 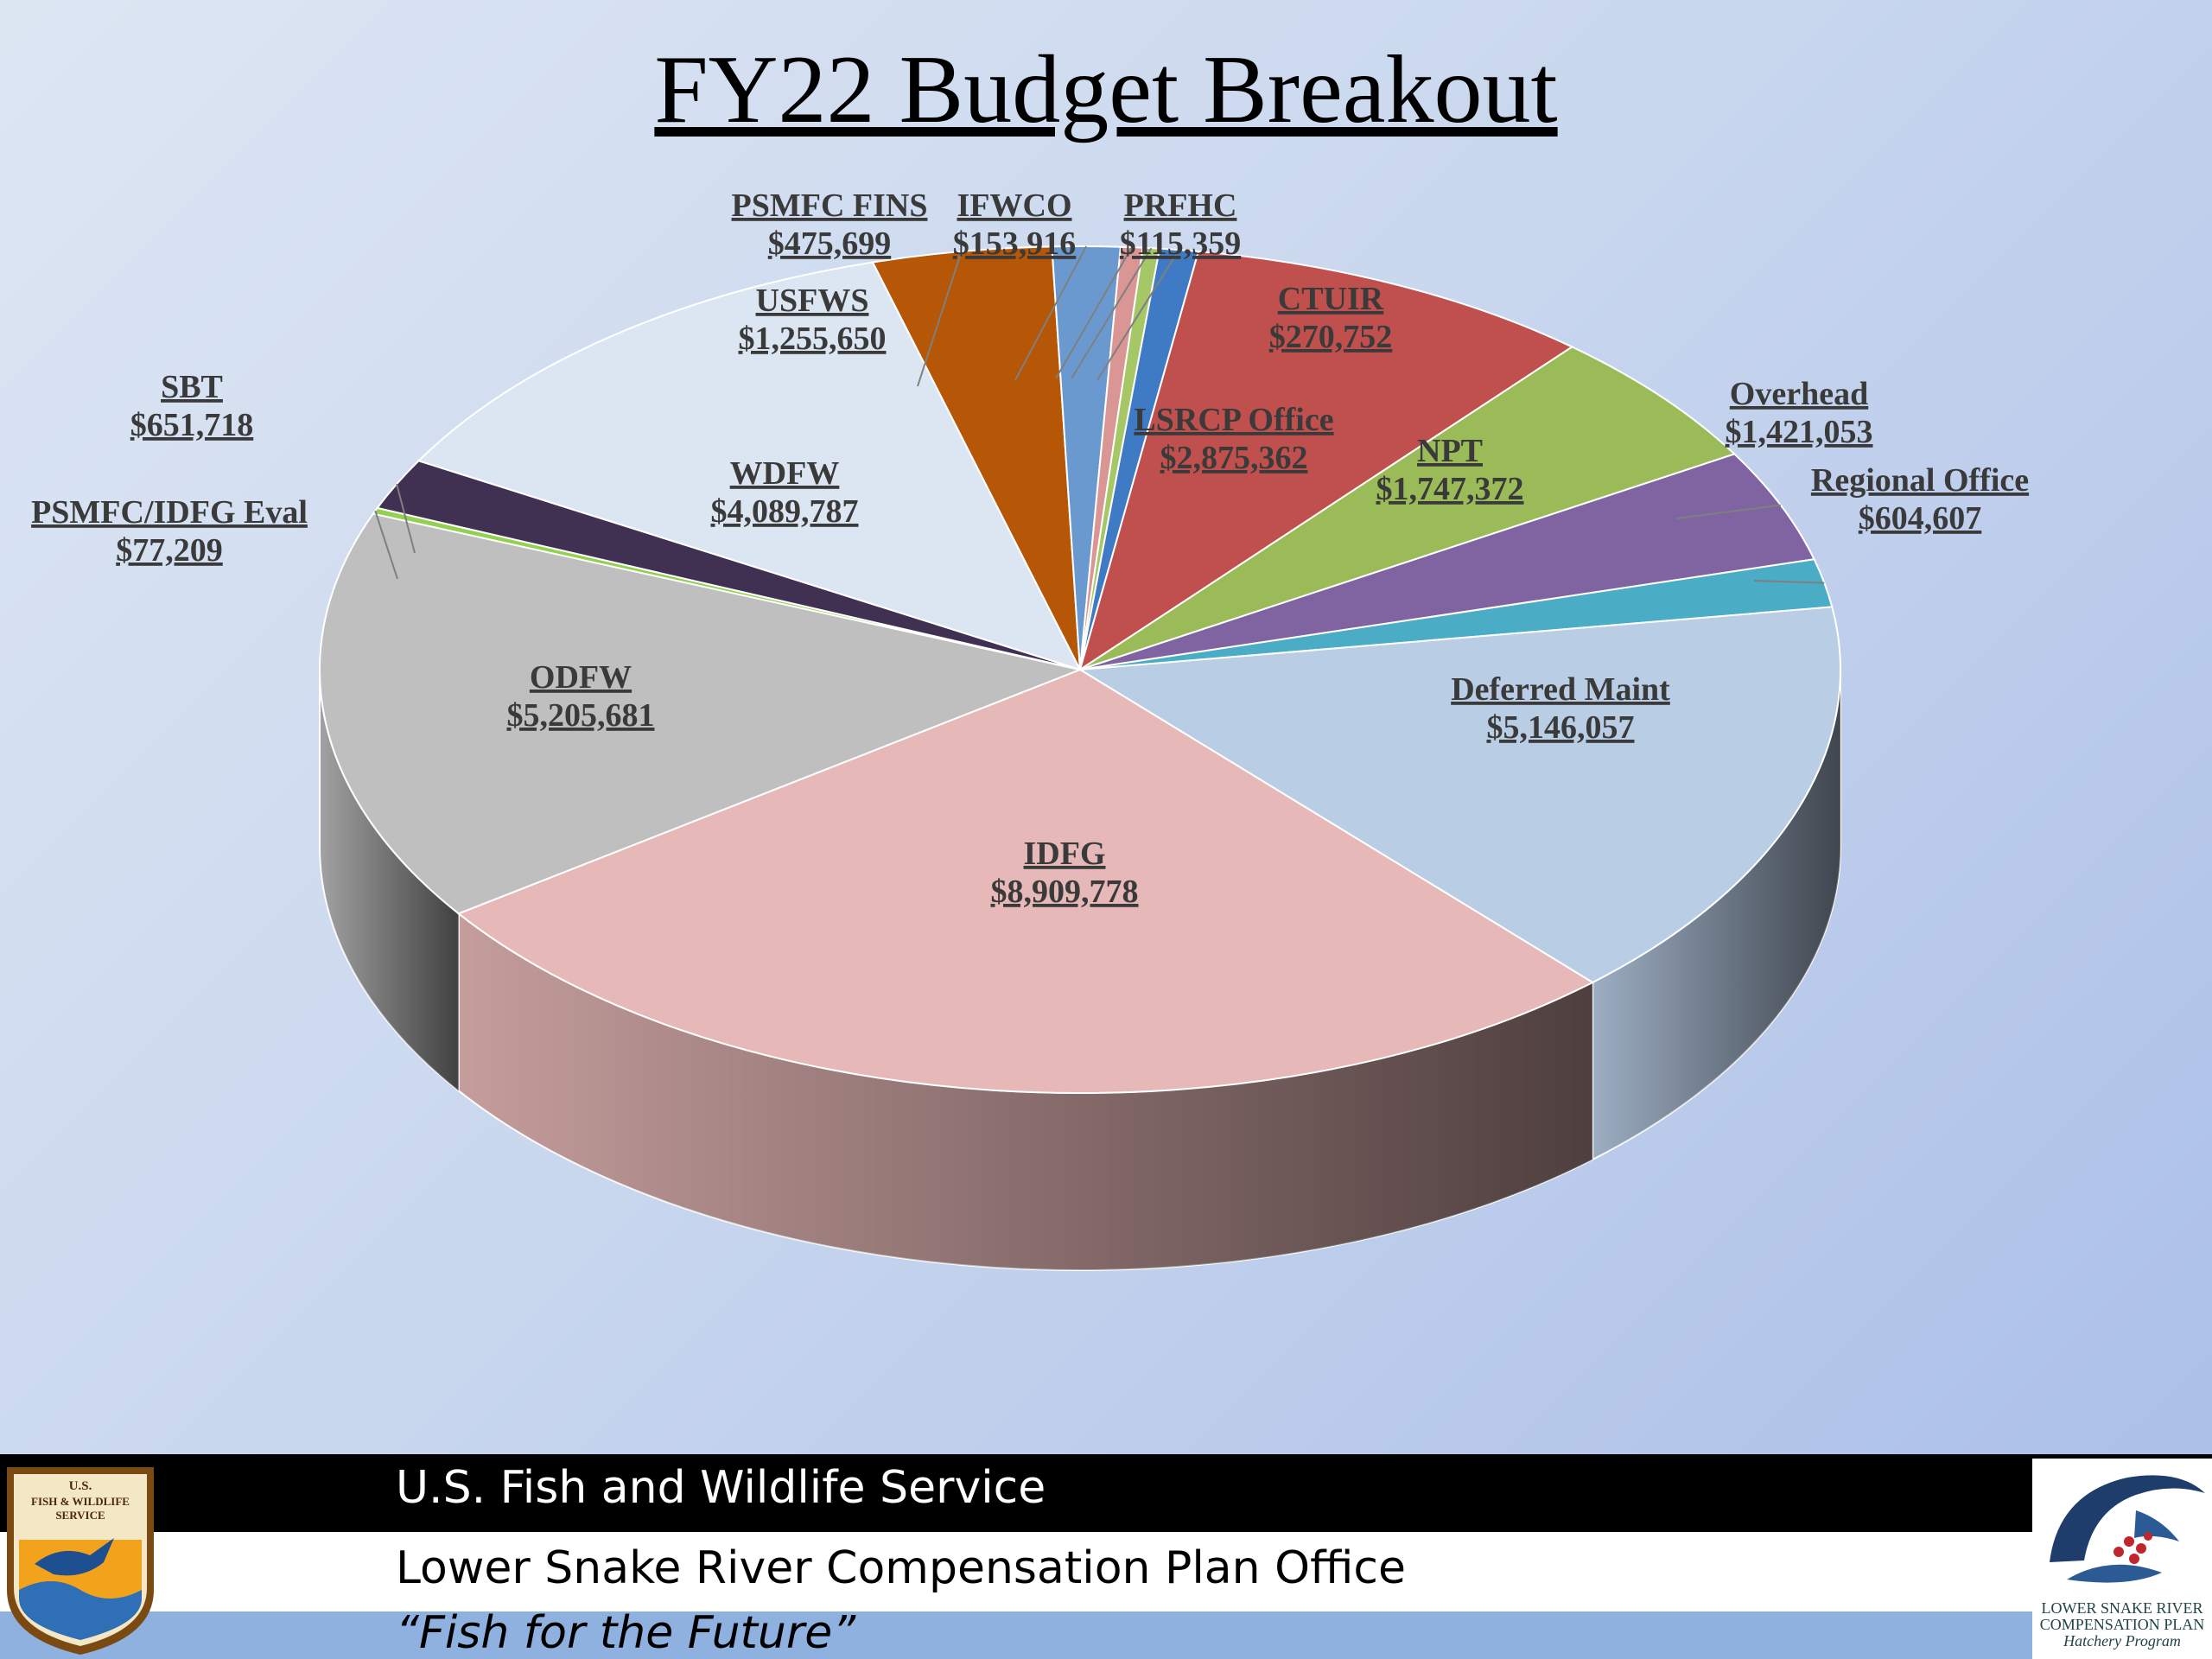 I want to click on pie-slice-deferred-maint, so click(x=1459, y=795).